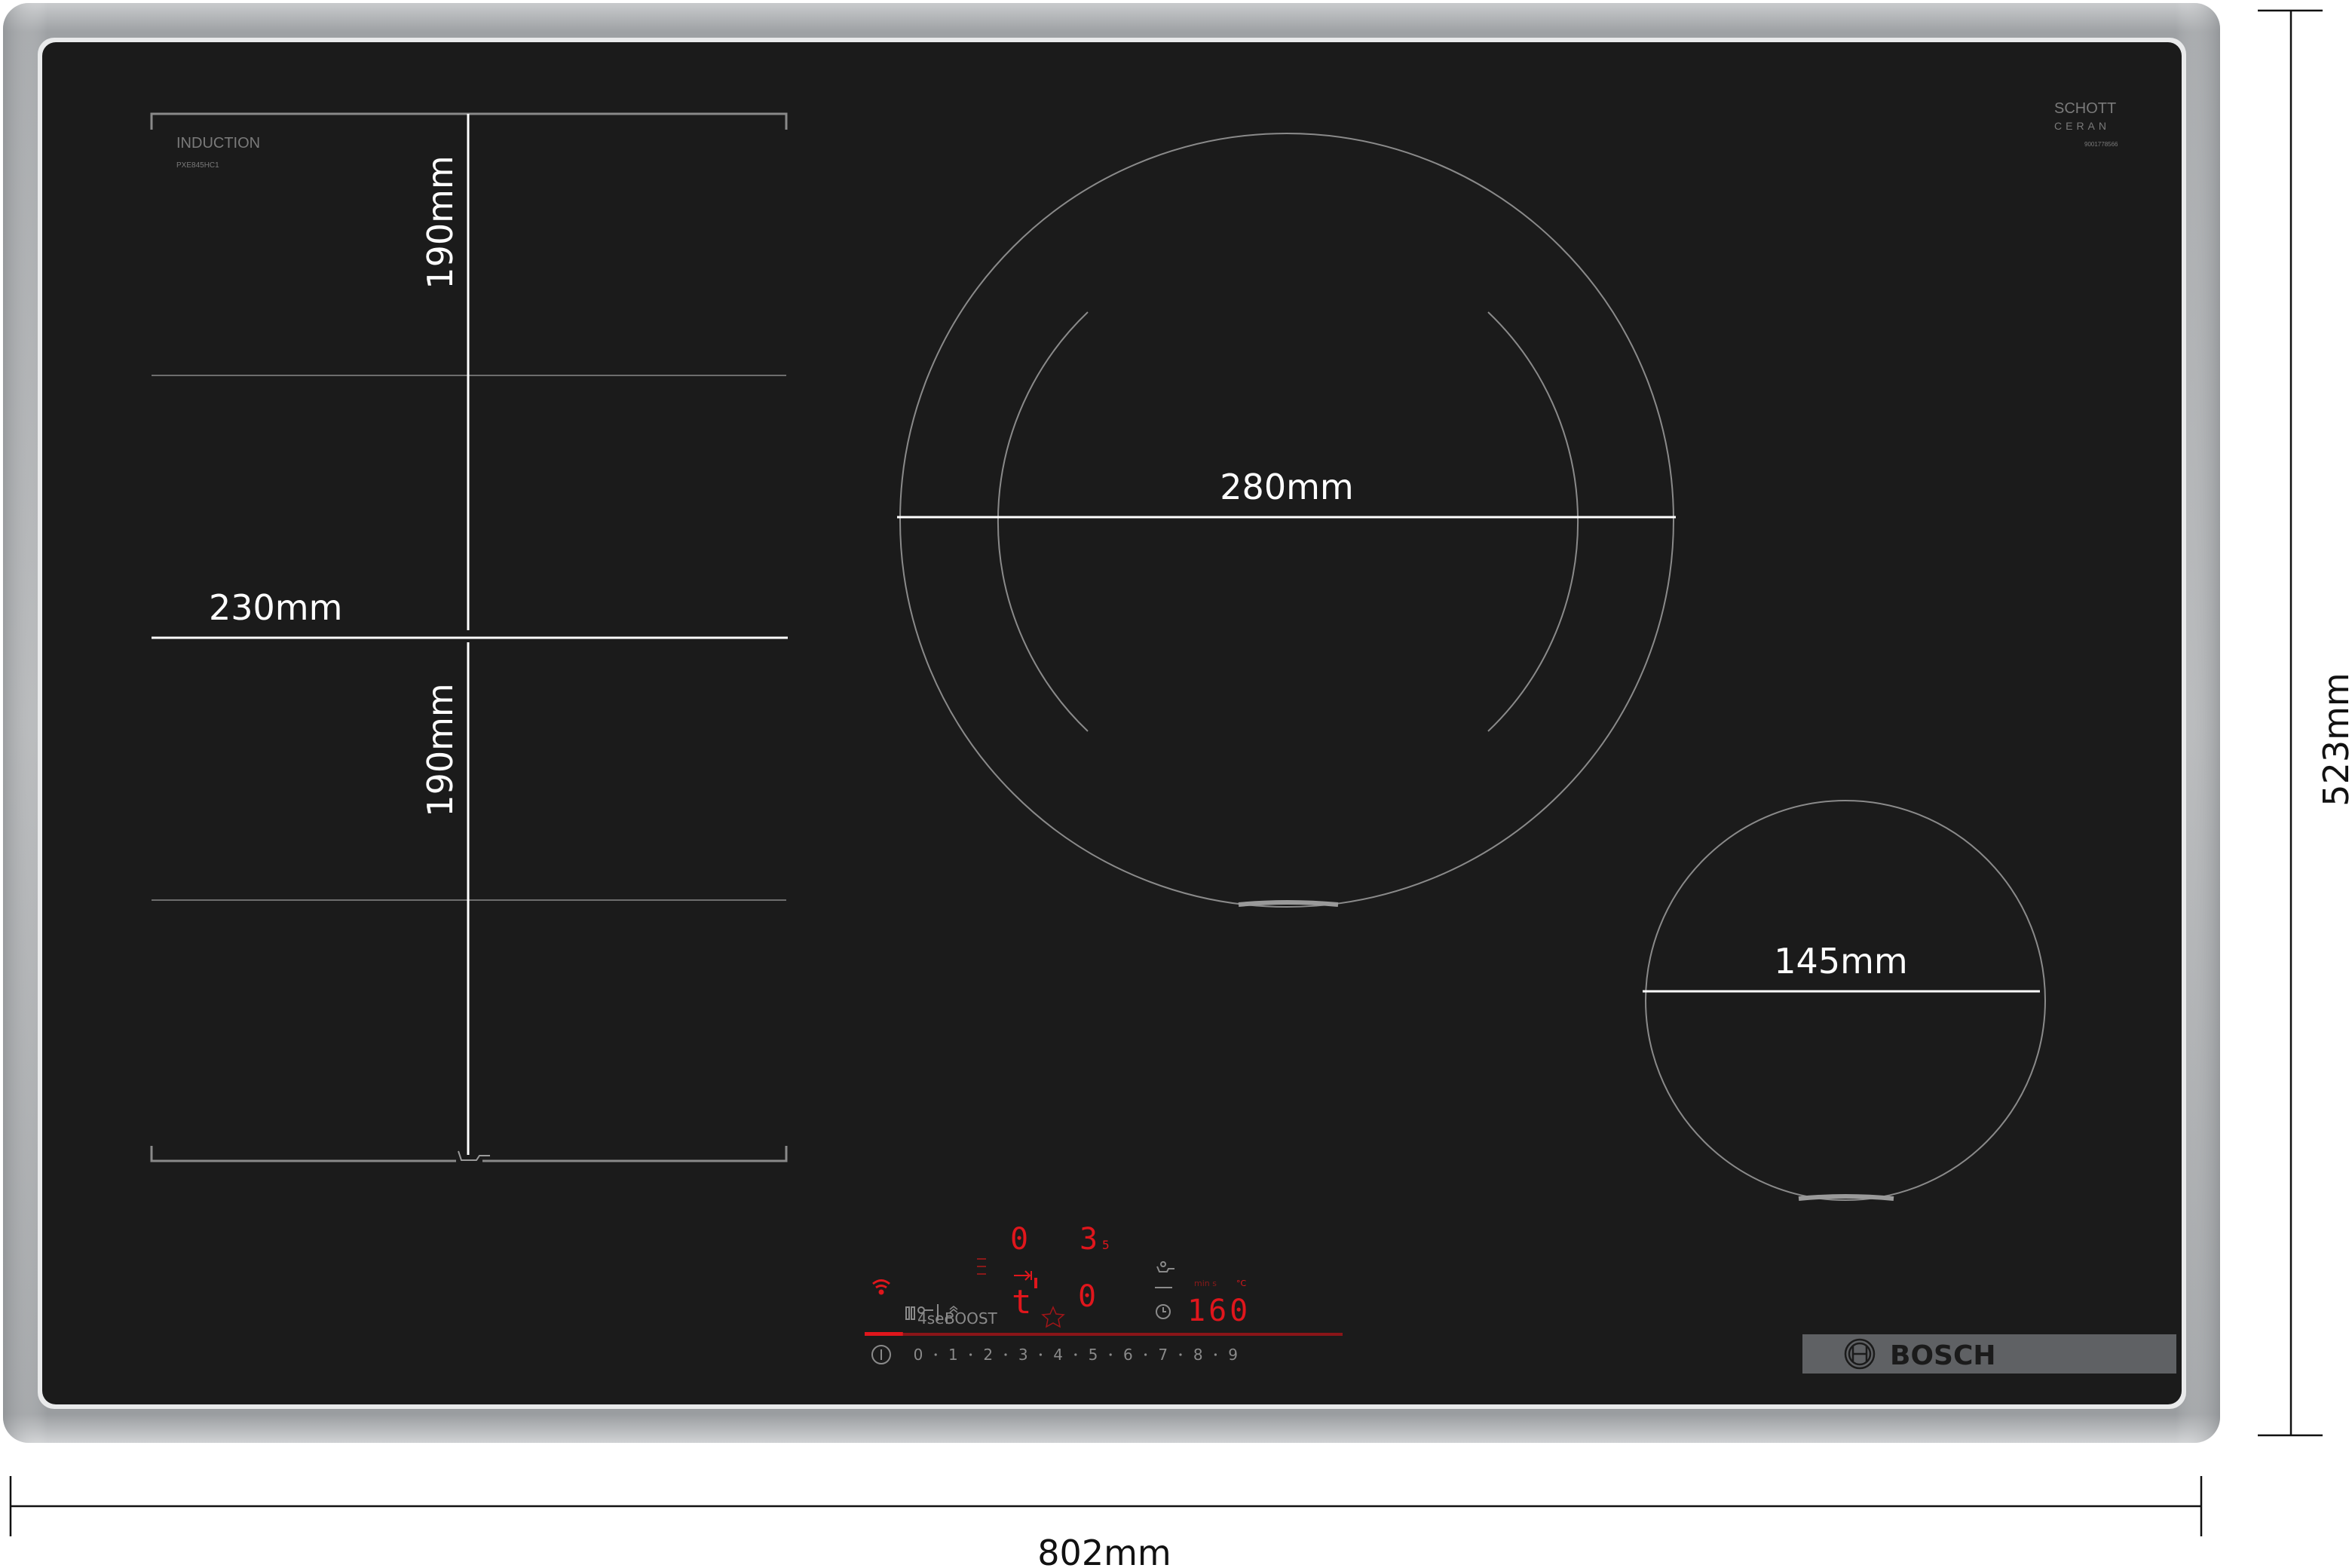 The height and width of the screenshot is (1568, 2352). Describe the element at coordinates (1198, 1355) in the screenshot. I see `power-level-8: 8` at that location.